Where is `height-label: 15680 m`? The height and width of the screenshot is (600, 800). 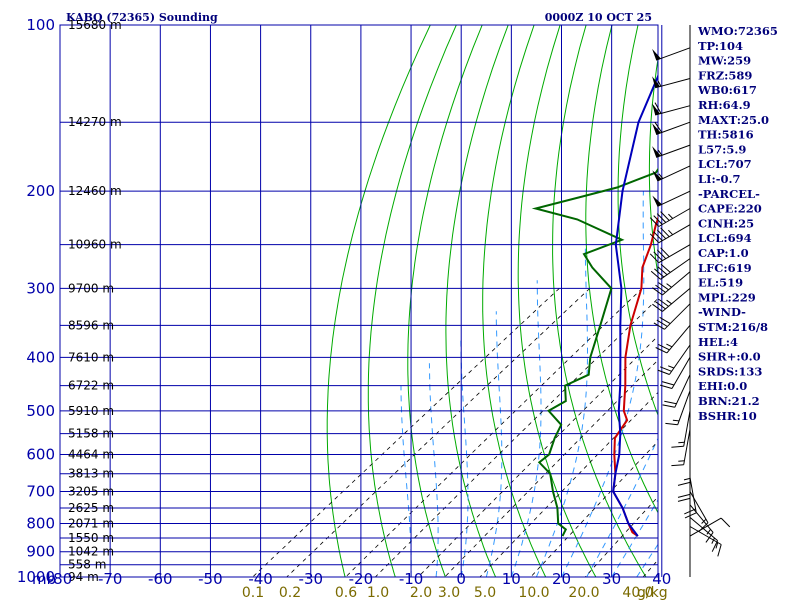
height-label: 15680 m is located at coordinates (95, 25).